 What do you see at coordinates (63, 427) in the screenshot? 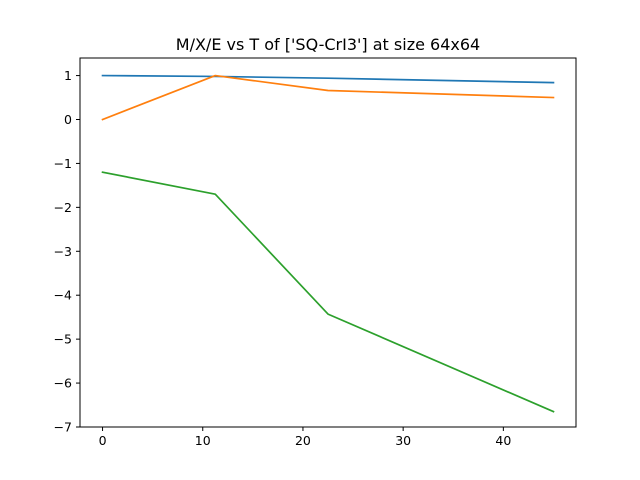
I see `y-tick-label: −7` at bounding box center [63, 427].